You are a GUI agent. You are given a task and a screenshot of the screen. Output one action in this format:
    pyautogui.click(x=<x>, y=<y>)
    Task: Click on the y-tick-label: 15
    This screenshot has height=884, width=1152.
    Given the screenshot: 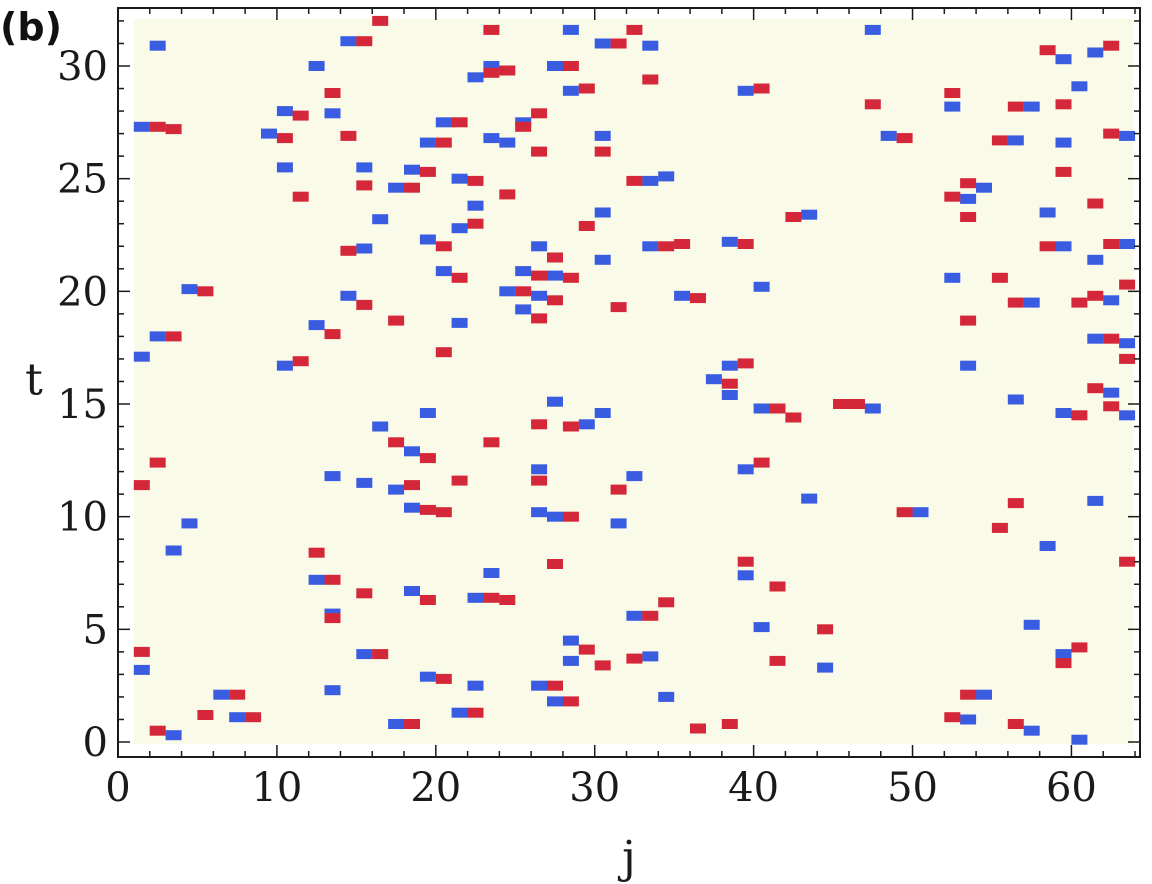 What is the action you would take?
    pyautogui.click(x=82, y=405)
    